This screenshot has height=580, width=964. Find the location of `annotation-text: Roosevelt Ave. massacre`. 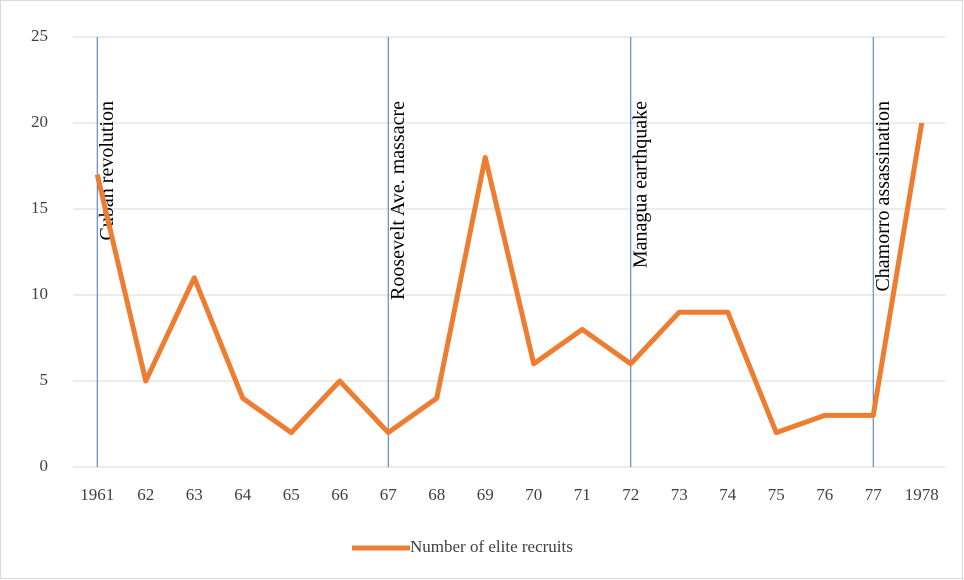

annotation-text: Roosevelt Ave. massacre is located at coordinates (398, 200).